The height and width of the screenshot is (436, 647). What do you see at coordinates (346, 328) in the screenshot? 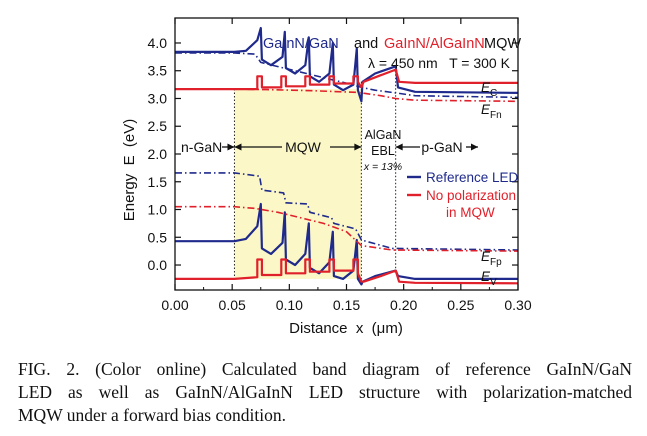
I see `x-axis-label: Distance x (μm)` at bounding box center [346, 328].